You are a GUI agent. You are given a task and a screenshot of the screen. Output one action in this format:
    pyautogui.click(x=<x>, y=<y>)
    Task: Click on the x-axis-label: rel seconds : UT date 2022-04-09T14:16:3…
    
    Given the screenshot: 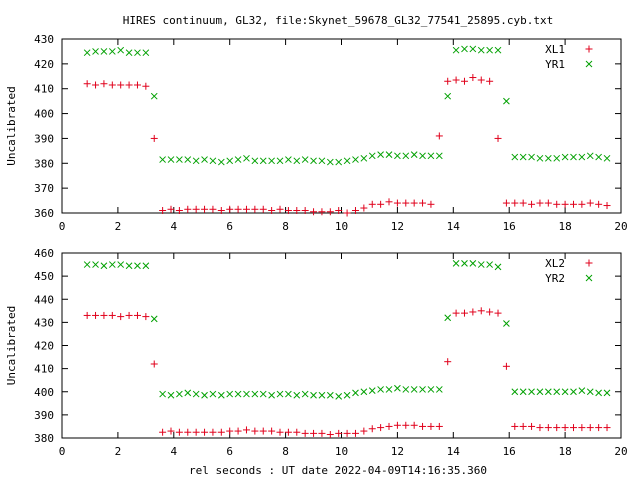 What is the action you would take?
    pyautogui.click(x=338, y=470)
    